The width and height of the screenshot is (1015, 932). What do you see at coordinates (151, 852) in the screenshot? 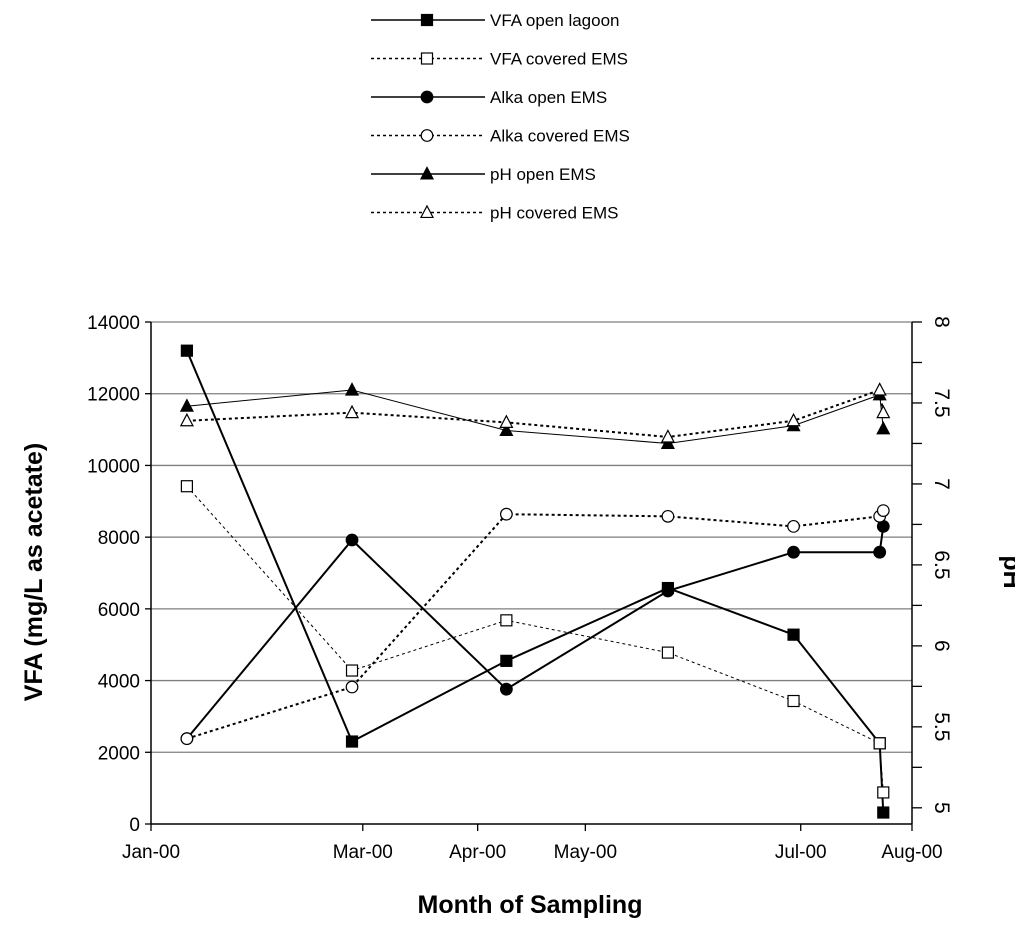
I see `x-tick-label: Jan-00` at bounding box center [151, 852].